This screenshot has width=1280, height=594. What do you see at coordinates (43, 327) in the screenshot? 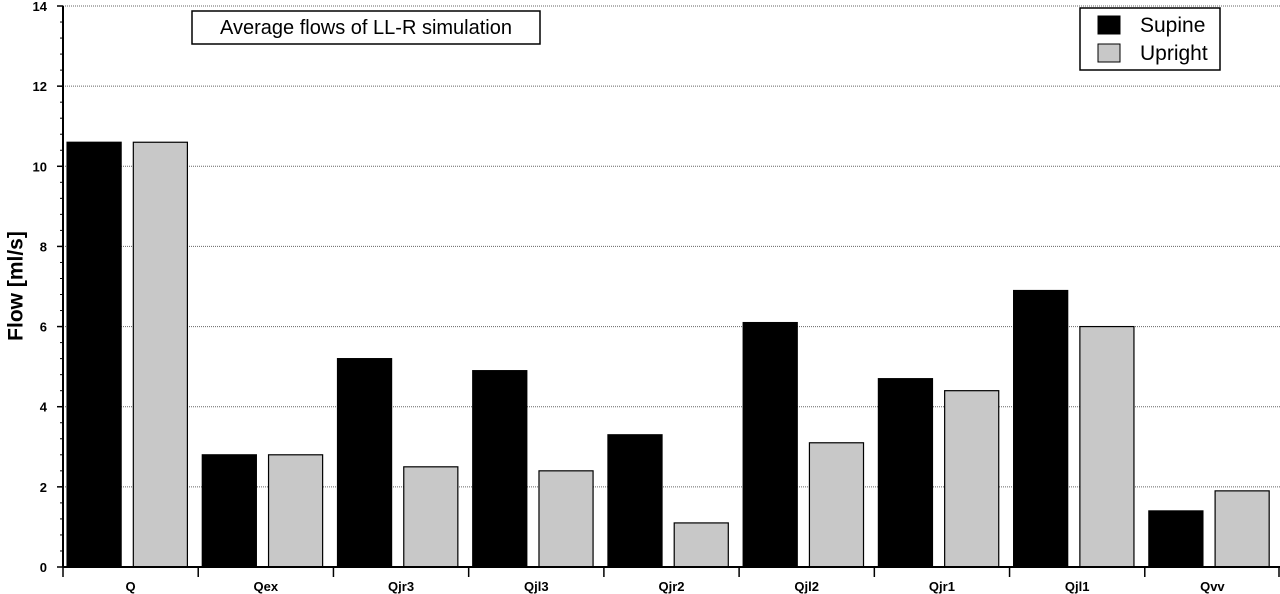
I see `y-tick-label: 6` at bounding box center [43, 327].